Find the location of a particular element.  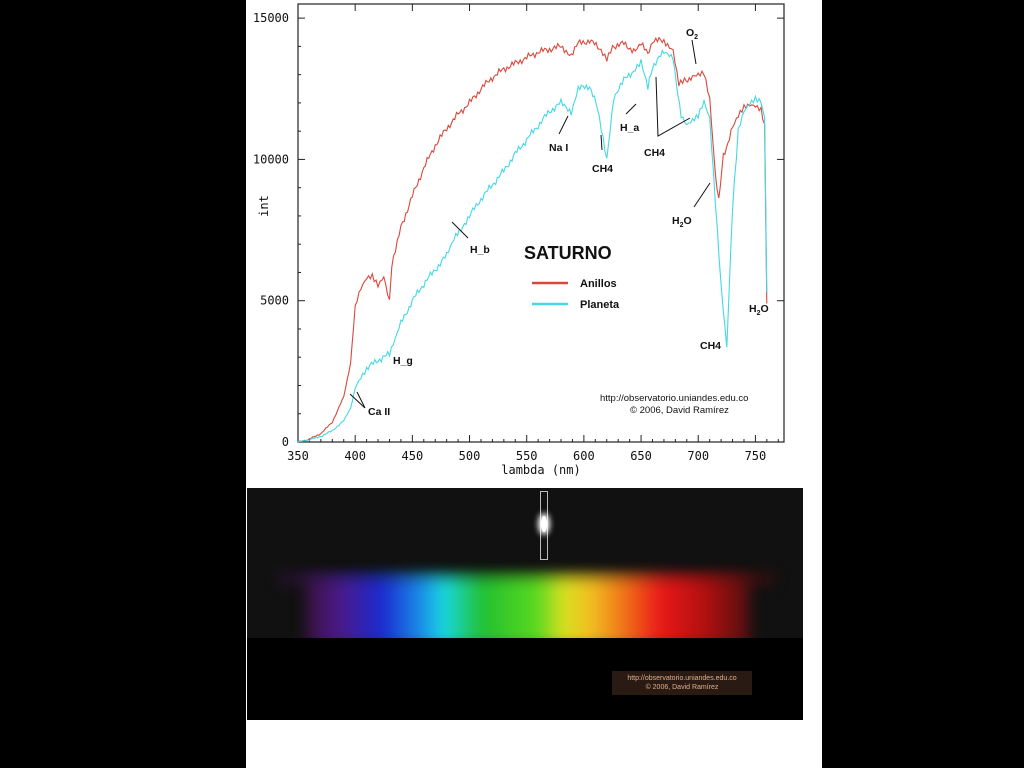

legend-title: SATURNO is located at coordinates (568, 253).